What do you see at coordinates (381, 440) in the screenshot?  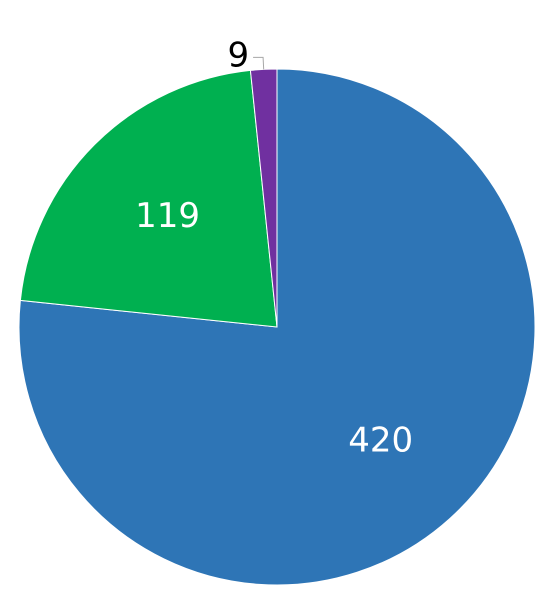 I see `data-label: 420` at bounding box center [381, 440].